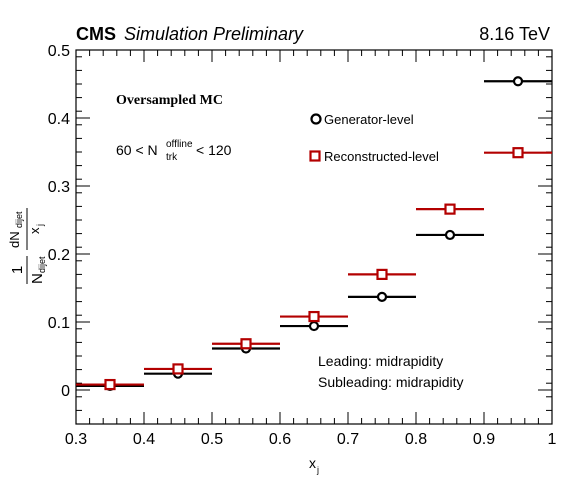 The height and width of the screenshot is (499, 580). Describe the element at coordinates (514, 34) in the screenshot. I see `energy-label: 8.16 TeV` at that location.